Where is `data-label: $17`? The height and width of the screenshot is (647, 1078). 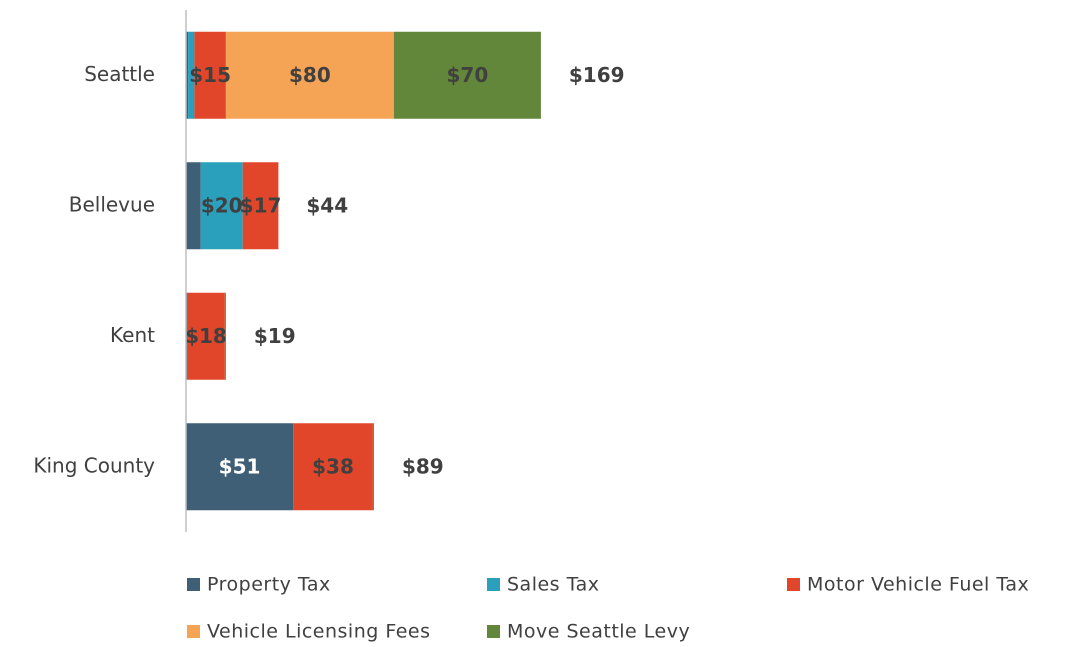 data-label: $17 is located at coordinates (261, 205).